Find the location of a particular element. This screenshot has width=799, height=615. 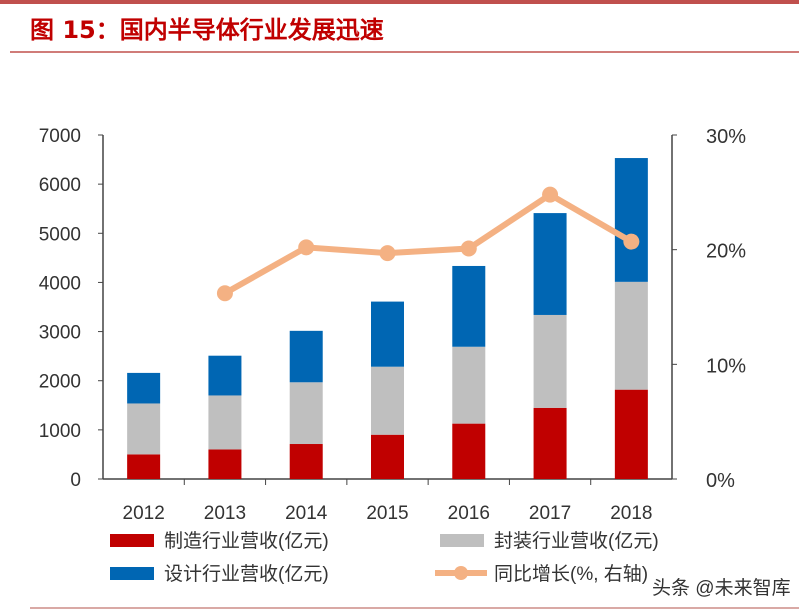

y-tick-label: 6000 is located at coordinates (60, 185).